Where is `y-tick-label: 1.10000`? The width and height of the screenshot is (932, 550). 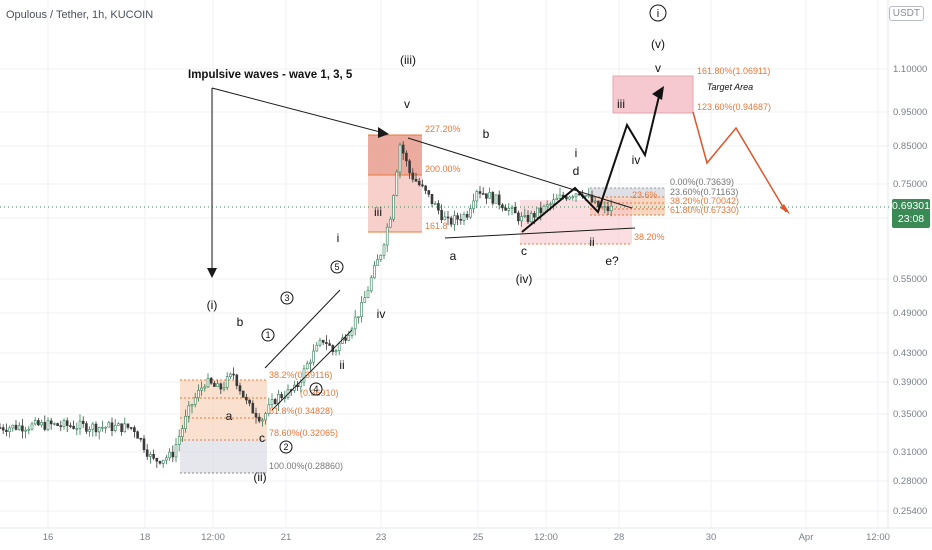 y-tick-label: 1.10000 is located at coordinates (910, 69).